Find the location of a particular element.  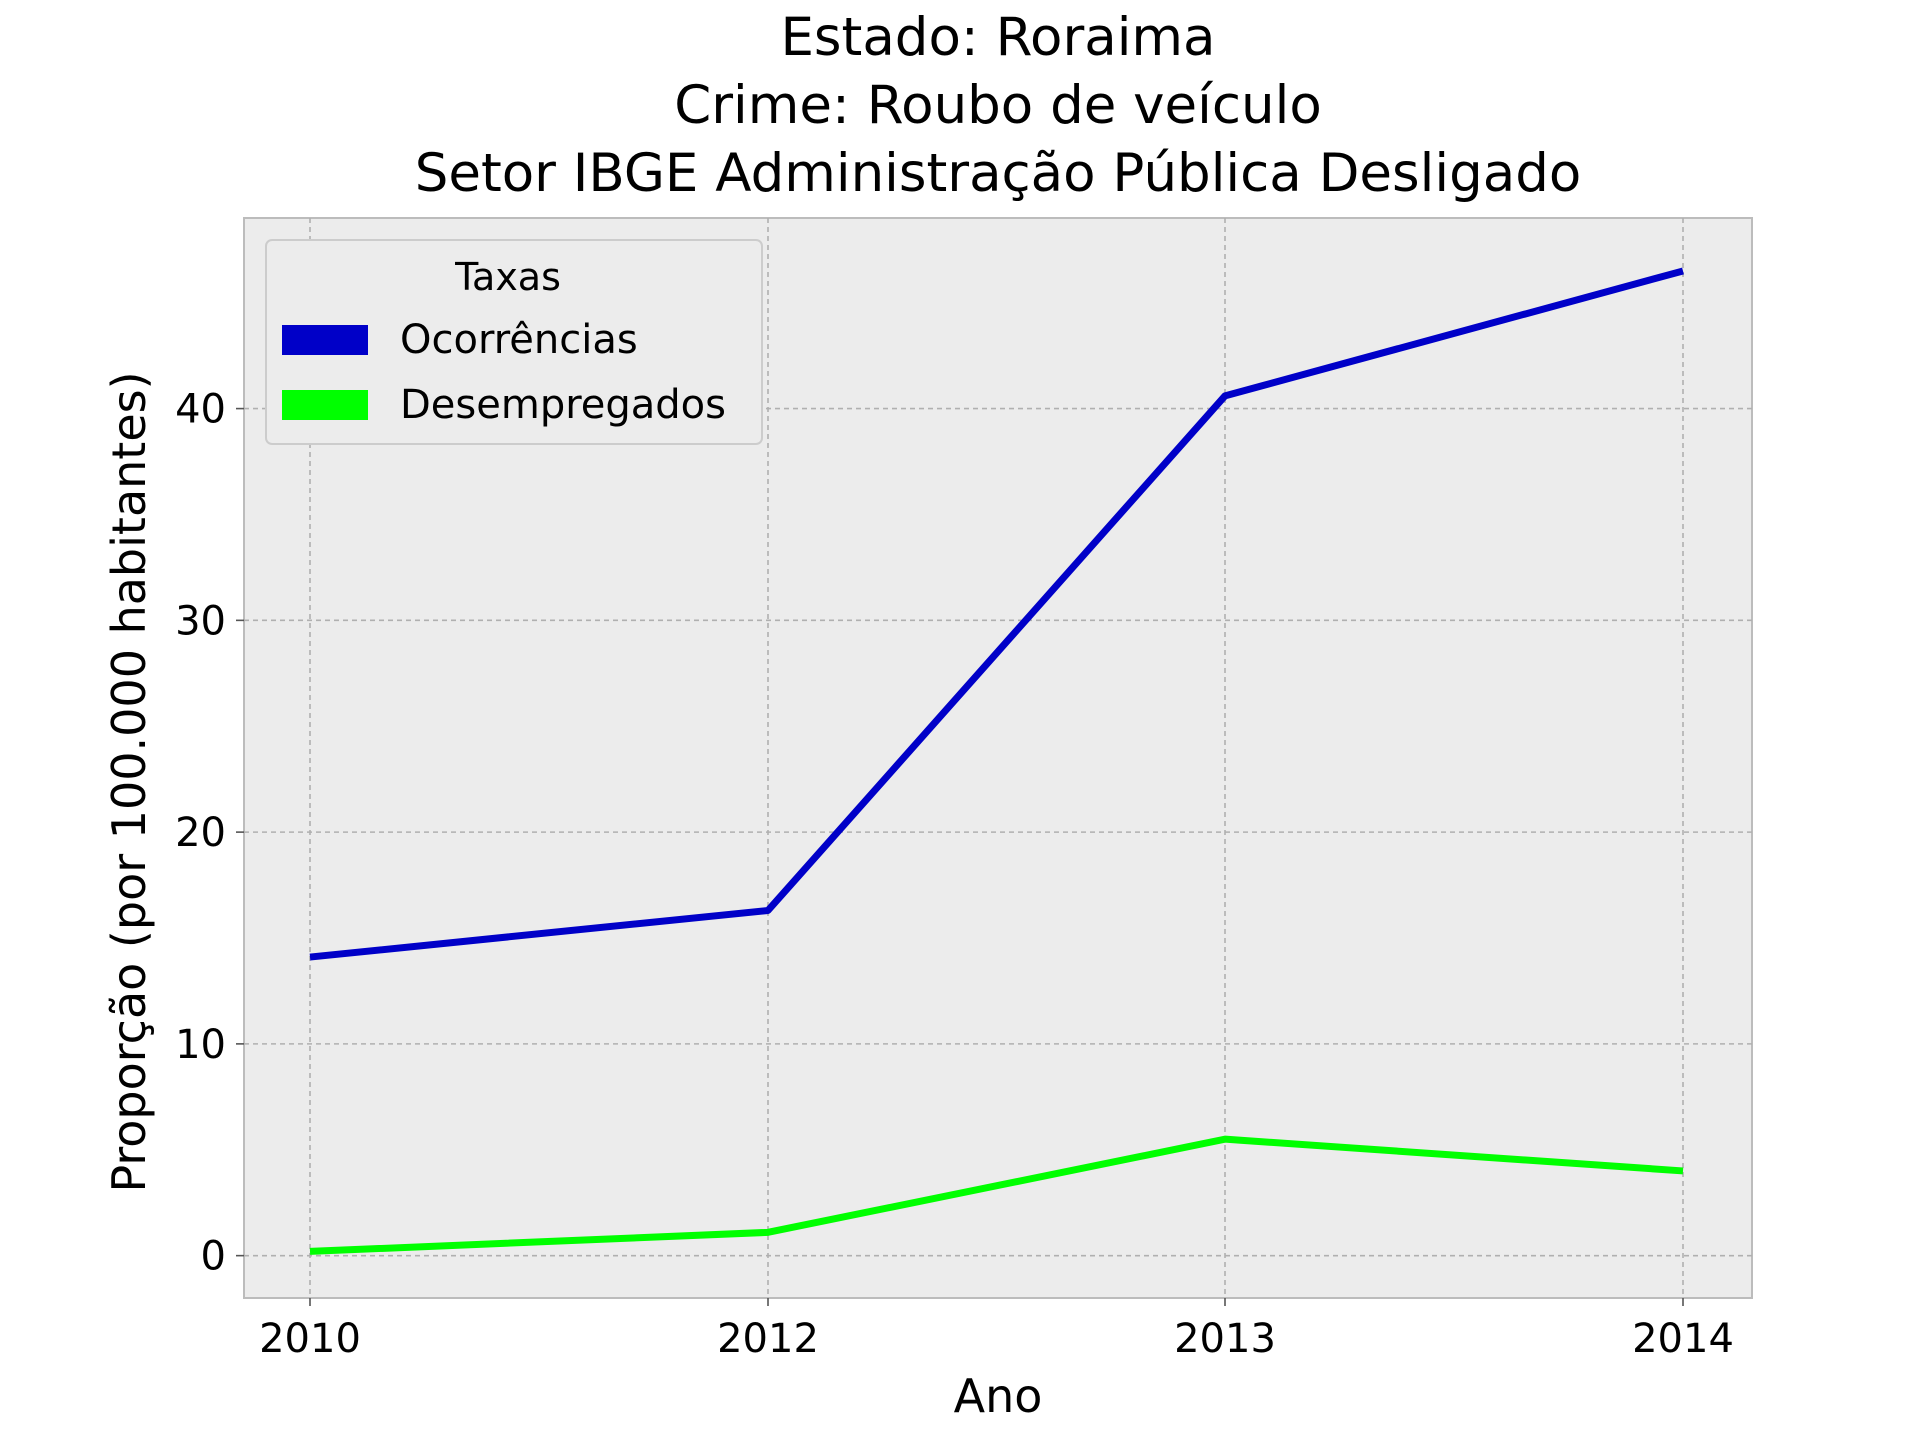

x-axis-label: Ano is located at coordinates (998, 1396).